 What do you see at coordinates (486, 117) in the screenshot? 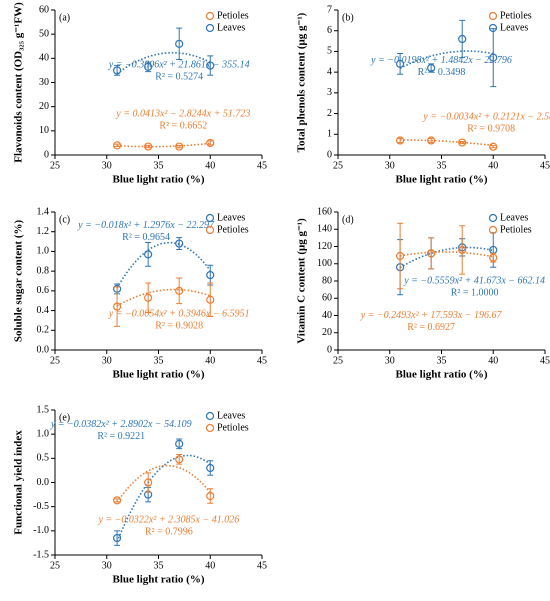
I see `trend-equation: y = −0.0034x² + 0.2121x − 2.585` at bounding box center [486, 117].